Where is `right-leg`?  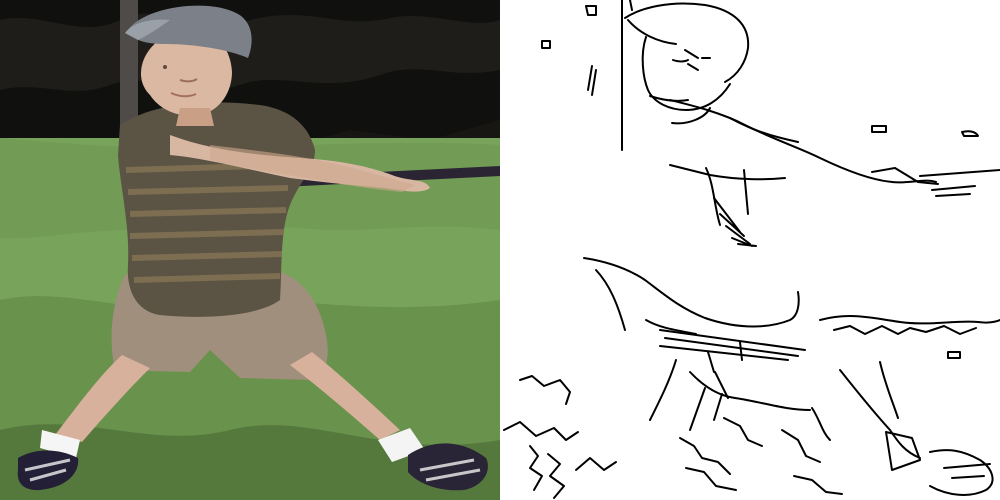 right-leg is located at coordinates (345, 396).